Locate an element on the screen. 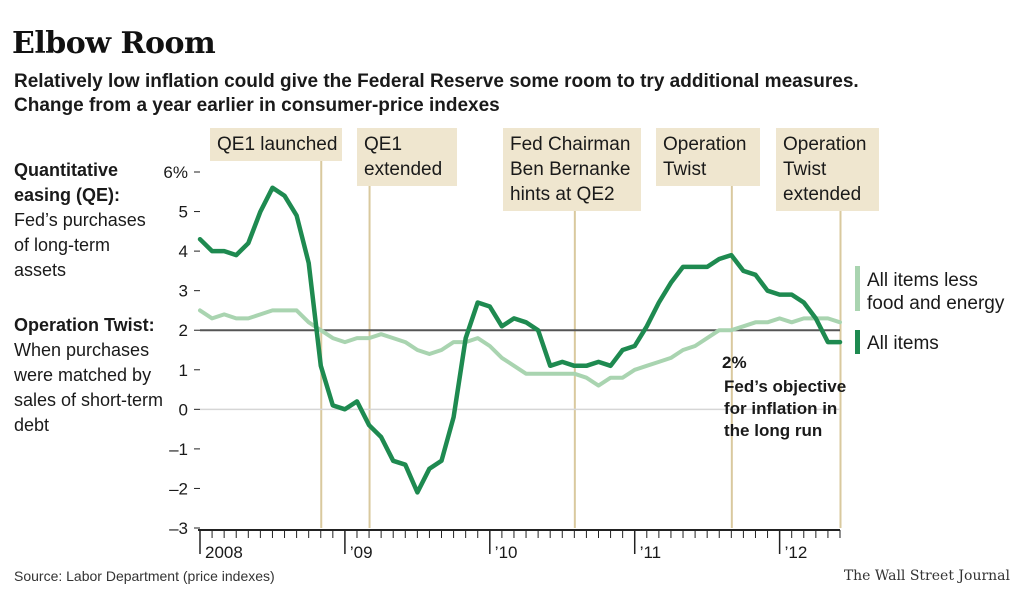 The image size is (1024, 610). x-tick-label: ’12 is located at coordinates (796, 552).